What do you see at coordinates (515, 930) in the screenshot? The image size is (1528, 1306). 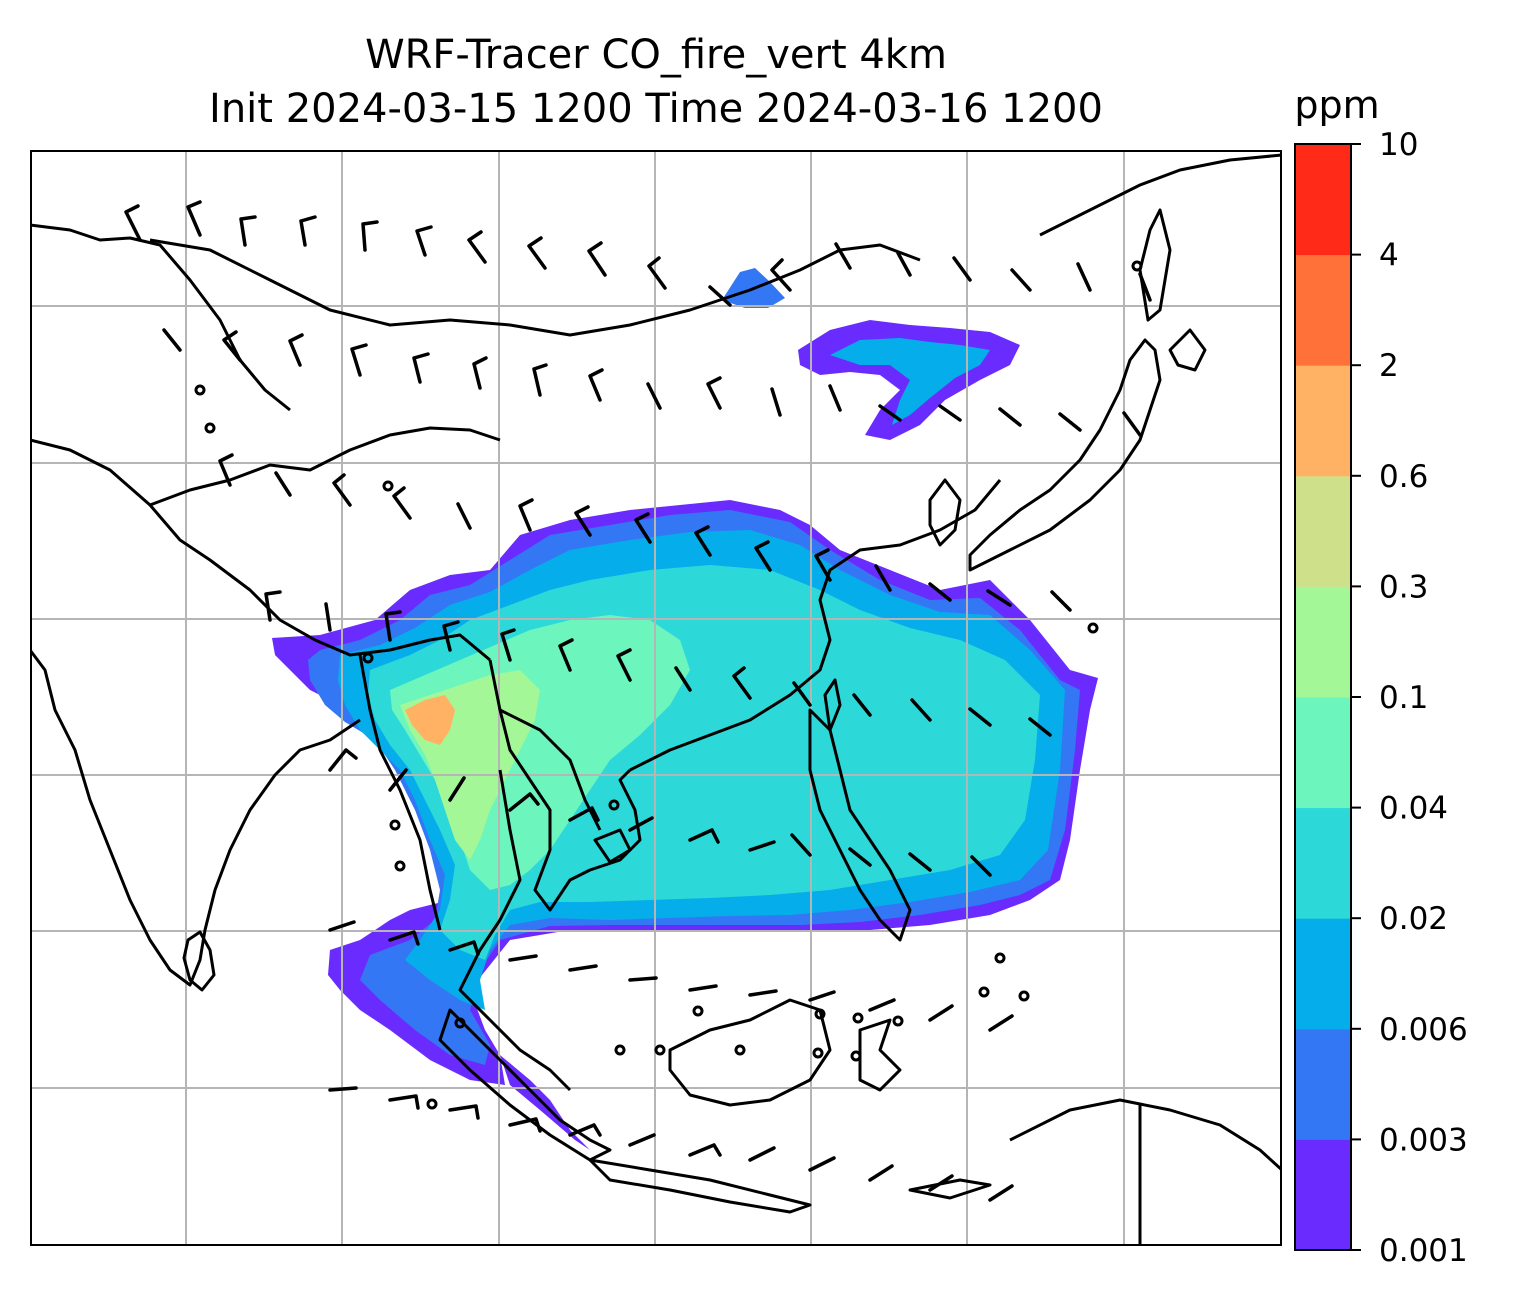 I see `gulf-of-thailand` at bounding box center [515, 930].